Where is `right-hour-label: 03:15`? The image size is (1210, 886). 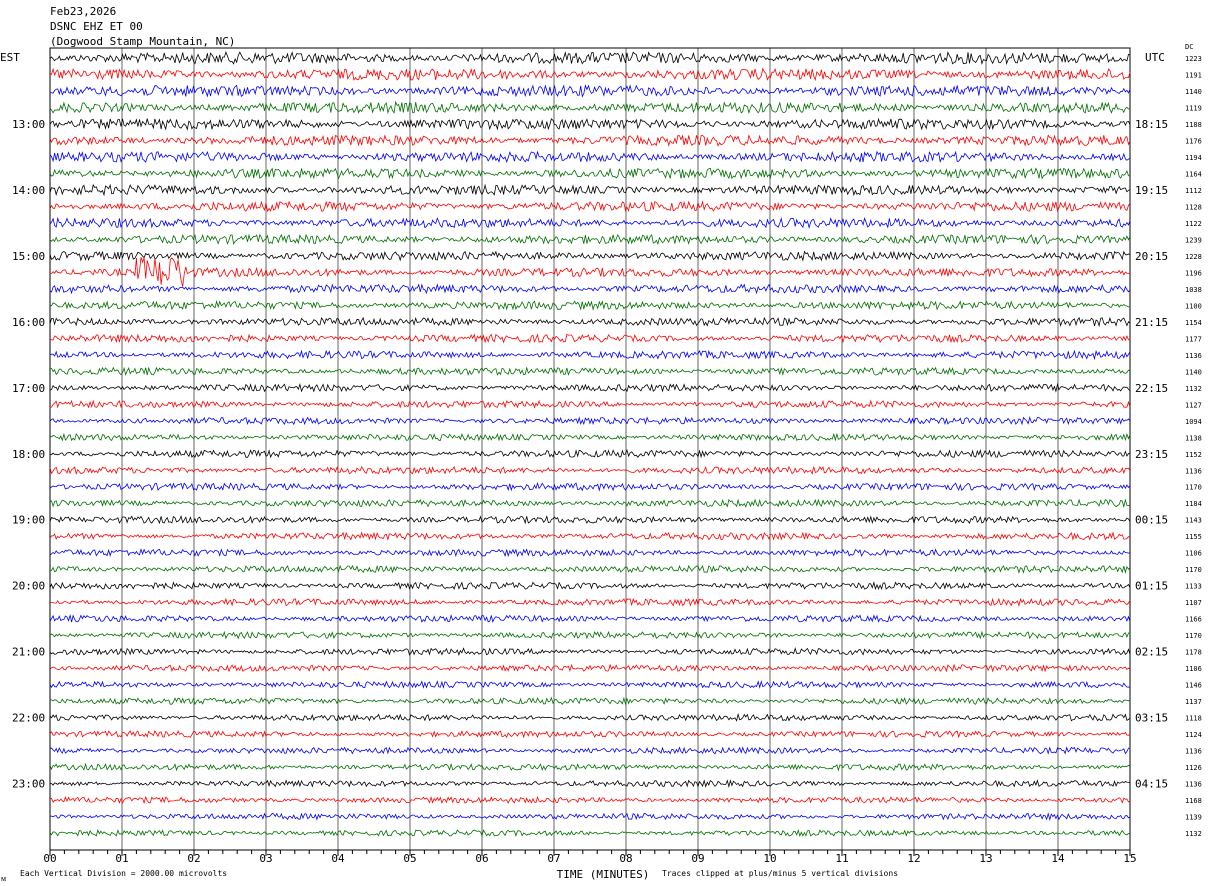
right-hour-label: 03:15 is located at coordinates (1151, 718).